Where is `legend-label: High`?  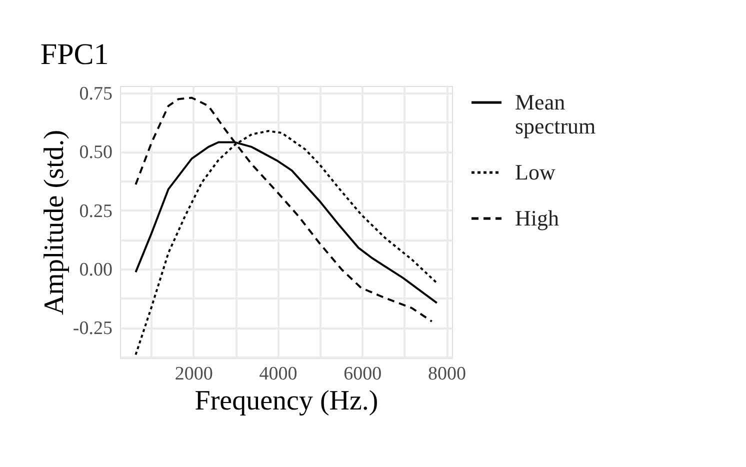
legend-label: High is located at coordinates (537, 218).